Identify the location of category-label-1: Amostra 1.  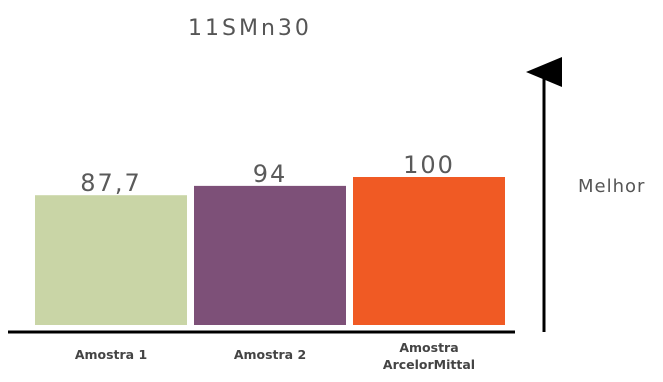
(111, 354).